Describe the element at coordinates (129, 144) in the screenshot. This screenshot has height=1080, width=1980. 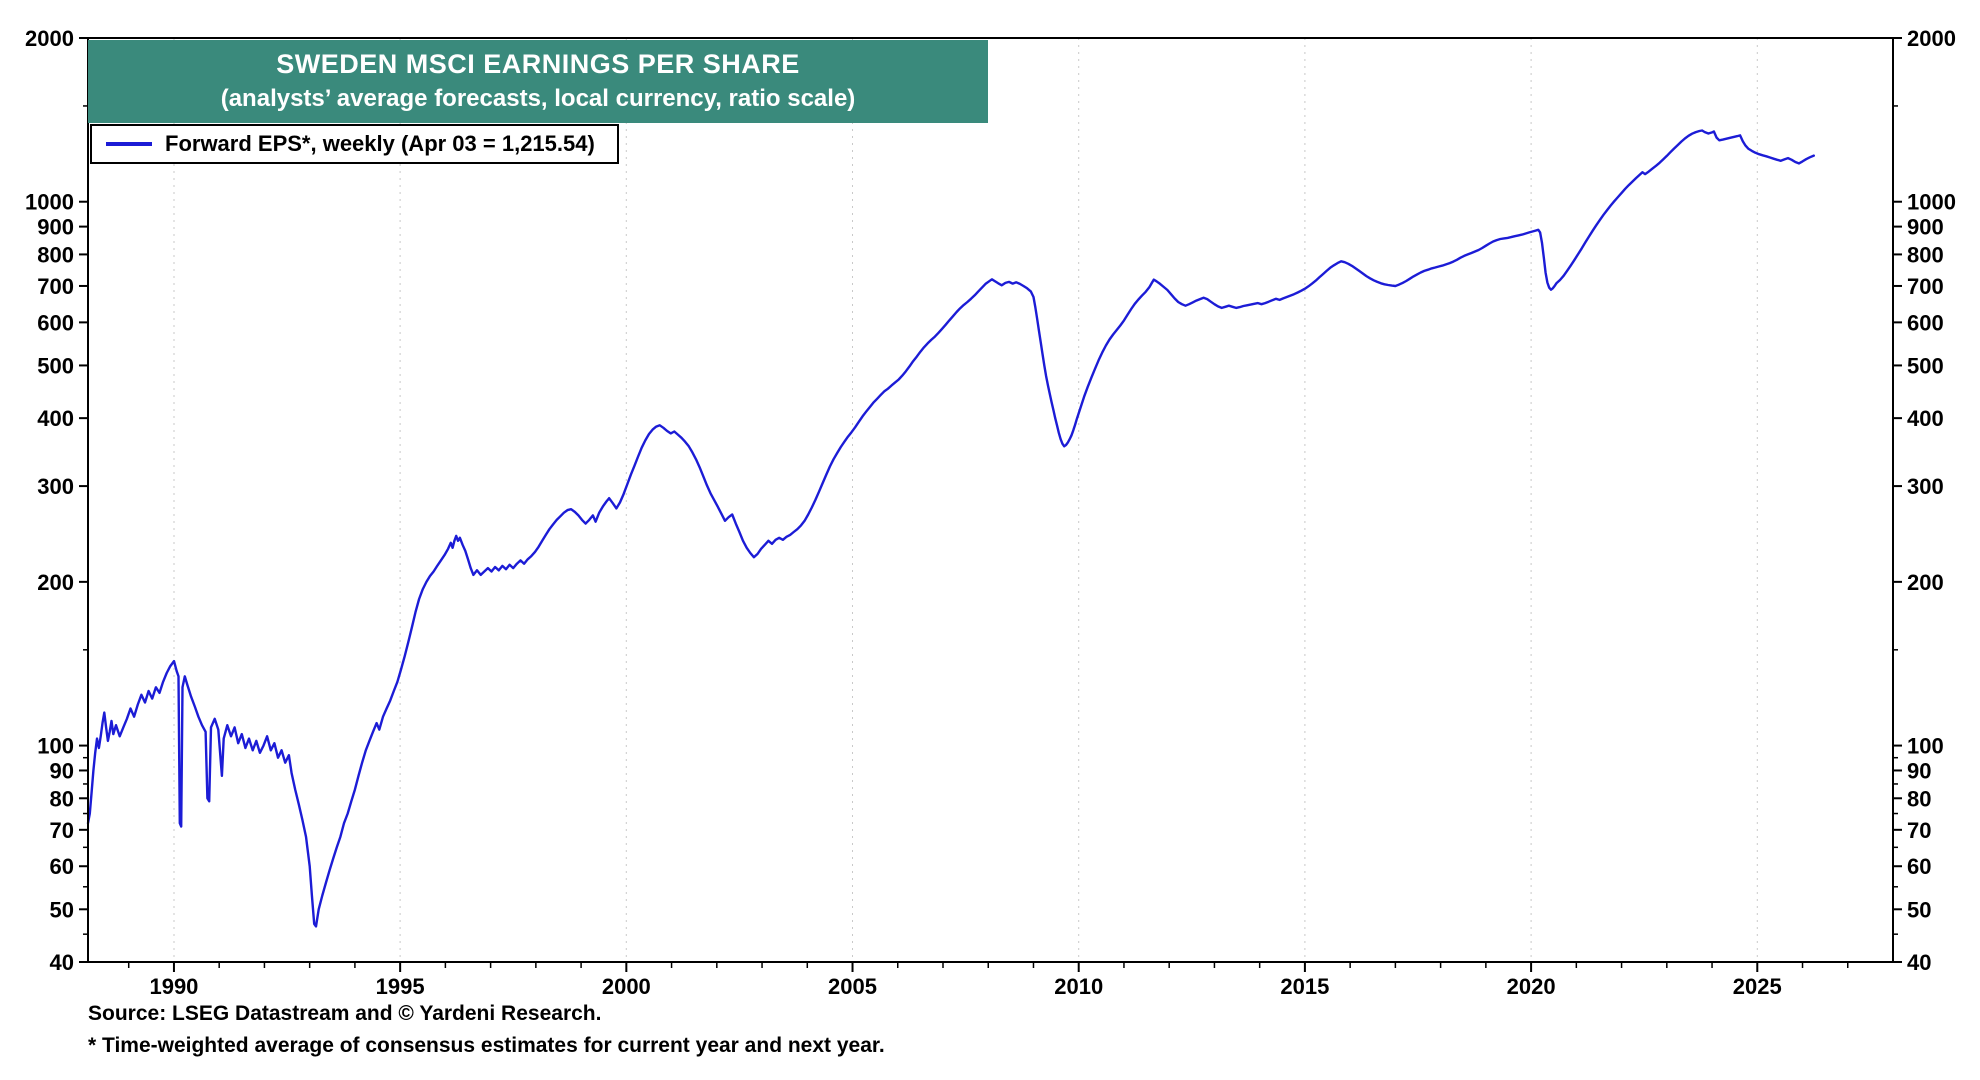
I see `legend-line-icon` at that location.